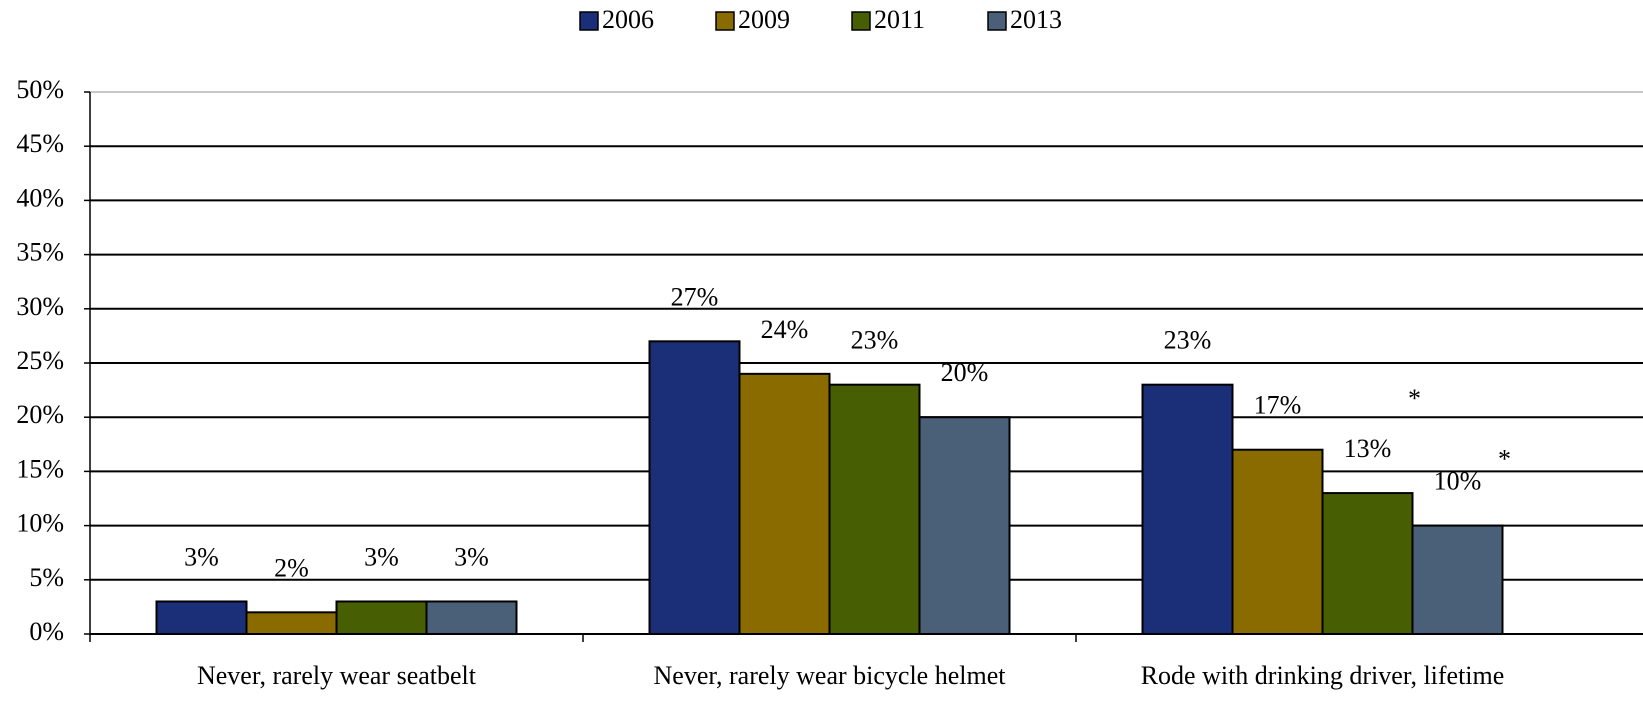 The height and width of the screenshot is (728, 1643). What do you see at coordinates (628, 19) in the screenshot?
I see `legend-label: 2006` at bounding box center [628, 19].